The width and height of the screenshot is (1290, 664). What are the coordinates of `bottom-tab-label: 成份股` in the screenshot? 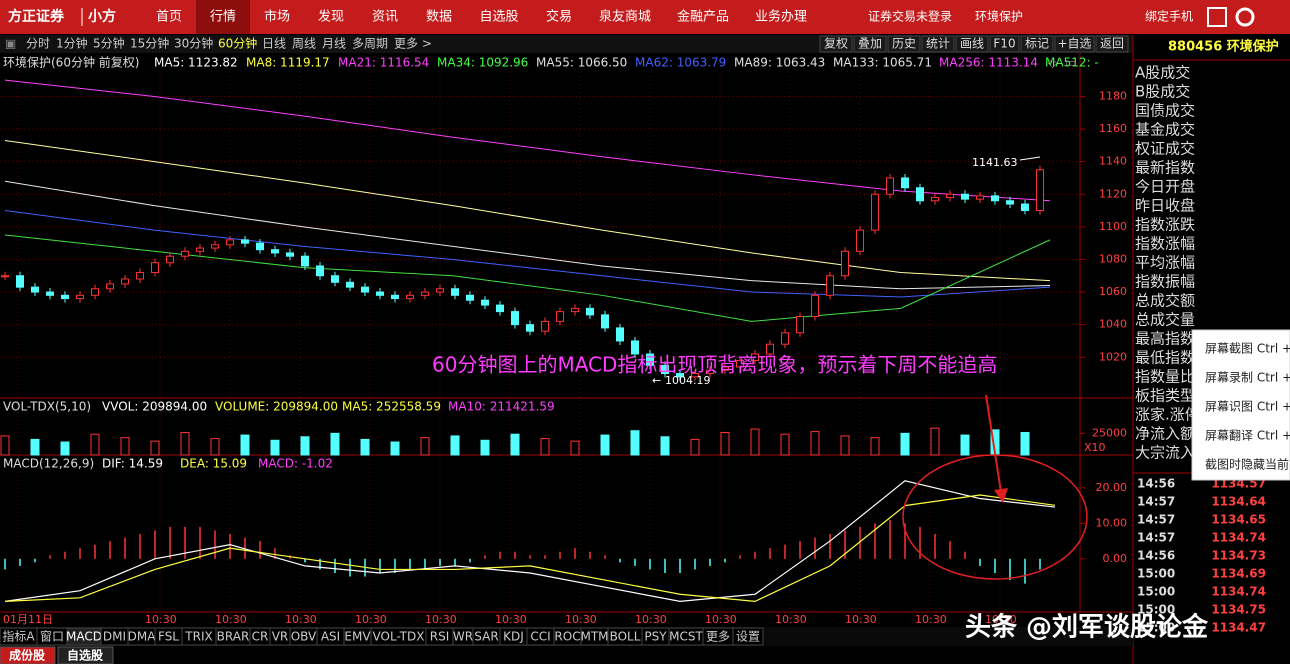 It's located at (27, 655).